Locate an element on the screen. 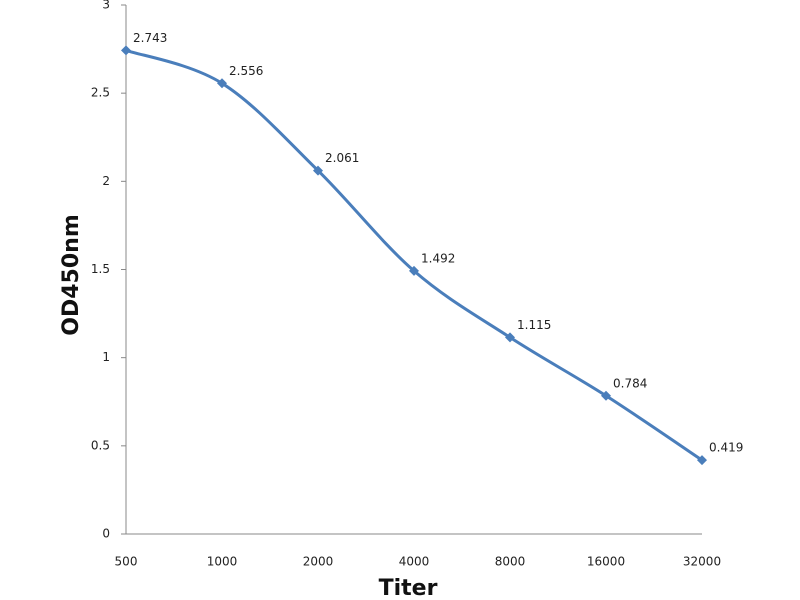 The height and width of the screenshot is (600, 800). x-axis-title: Titer is located at coordinates (408, 588).